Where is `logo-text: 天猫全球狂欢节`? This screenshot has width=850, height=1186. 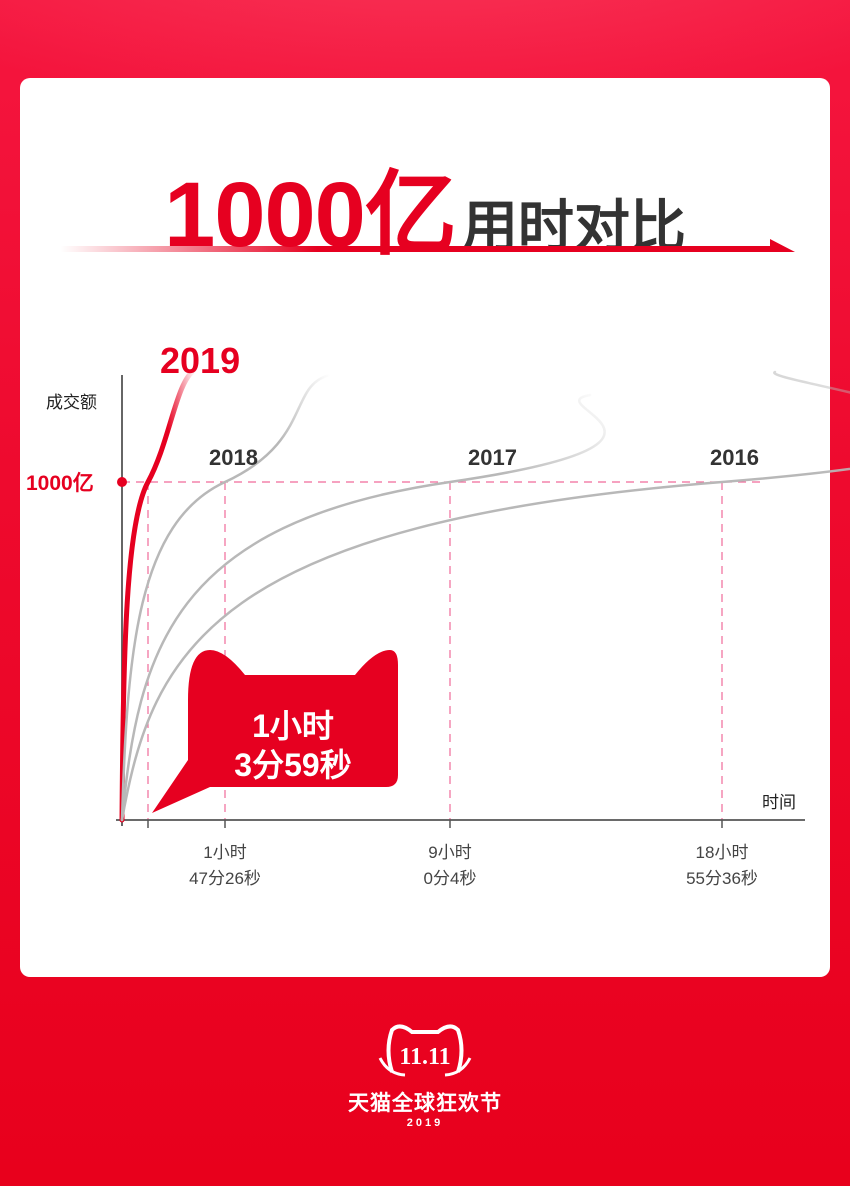
logo-text: 天猫全球狂欢节 is located at coordinates (425, 1103).